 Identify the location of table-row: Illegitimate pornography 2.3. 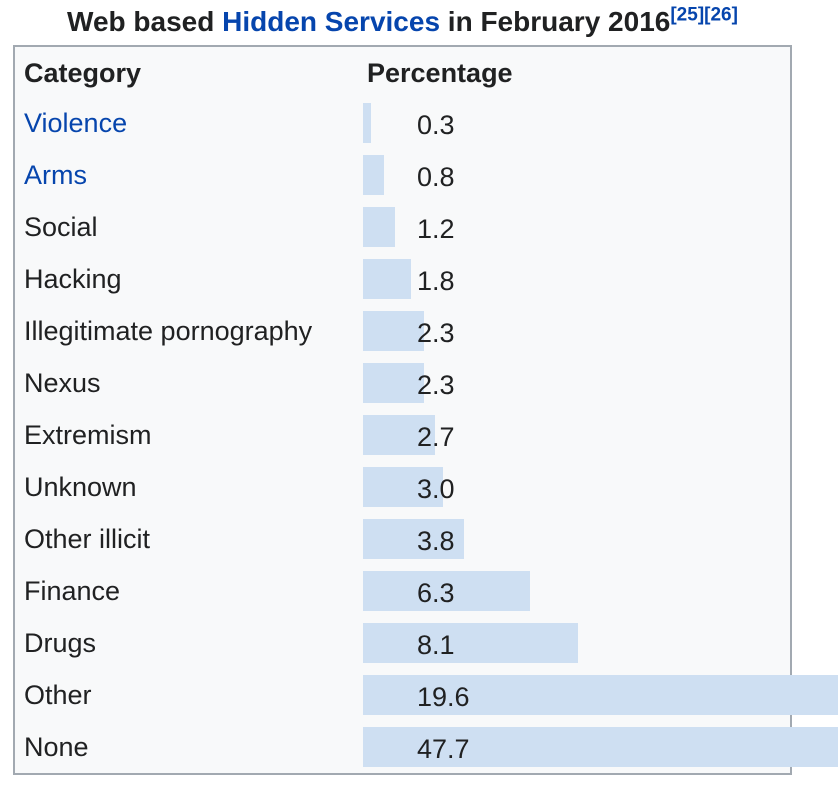
(402, 331).